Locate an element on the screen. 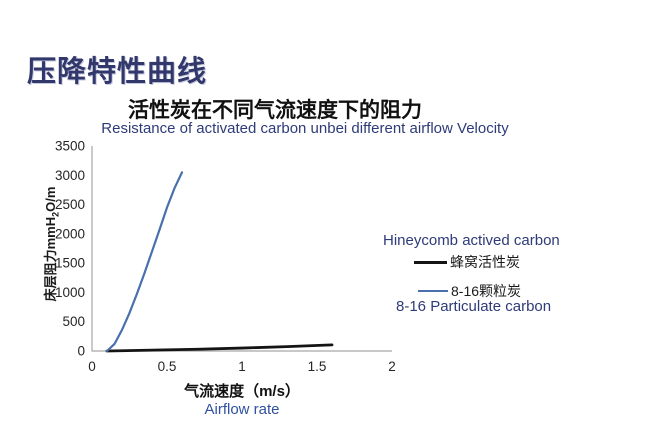  y-tick-label: 1500 is located at coordinates (70, 263).